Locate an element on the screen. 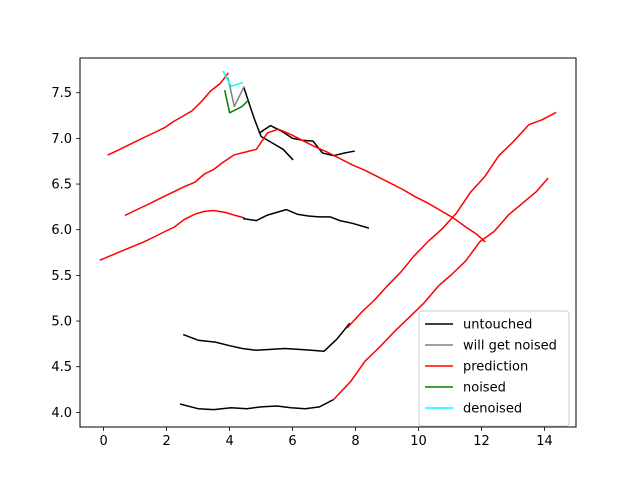  y-axis: 4.0 4.5 5.0 5.5 6.0 6.5 7.0 7.5 is located at coordinates (65, 253).